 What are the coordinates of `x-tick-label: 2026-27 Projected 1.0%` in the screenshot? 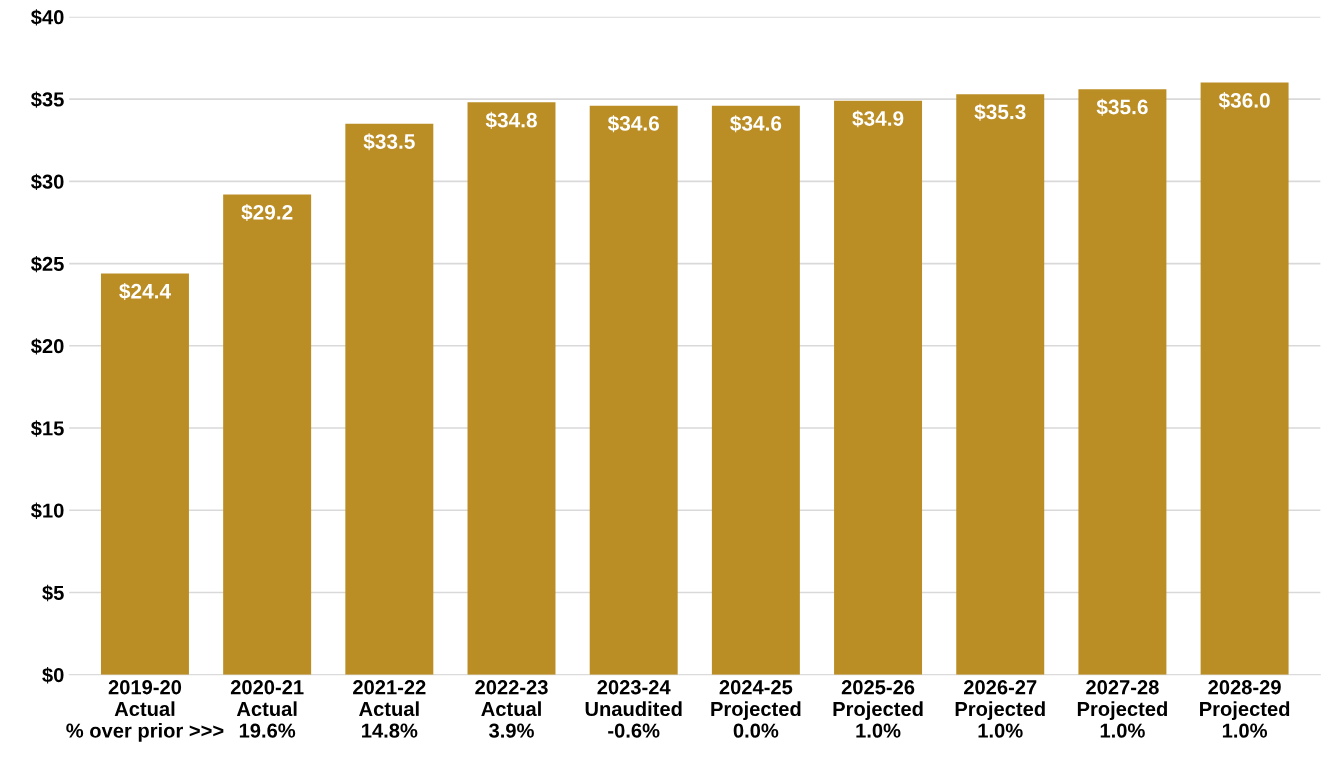 It's located at (1000, 709).